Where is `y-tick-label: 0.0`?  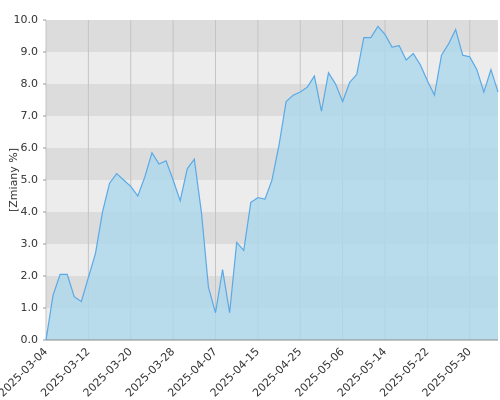
y-tick-label: 0.0 is located at coordinates (30, 339).